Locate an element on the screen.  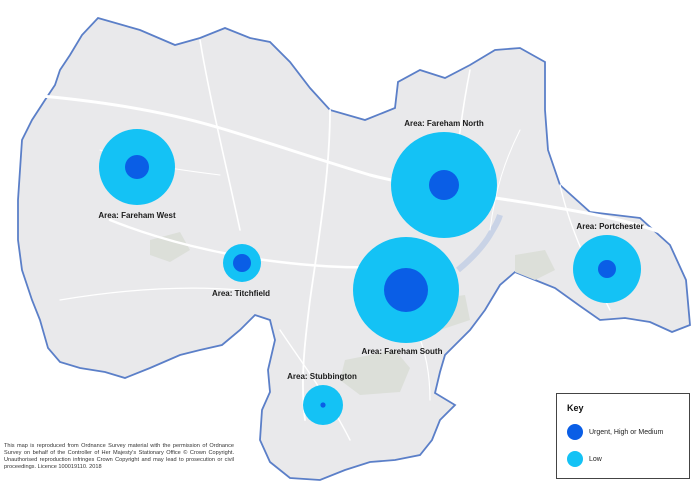
area-label-portchester: Area: Portchester is located at coordinates (609, 226).